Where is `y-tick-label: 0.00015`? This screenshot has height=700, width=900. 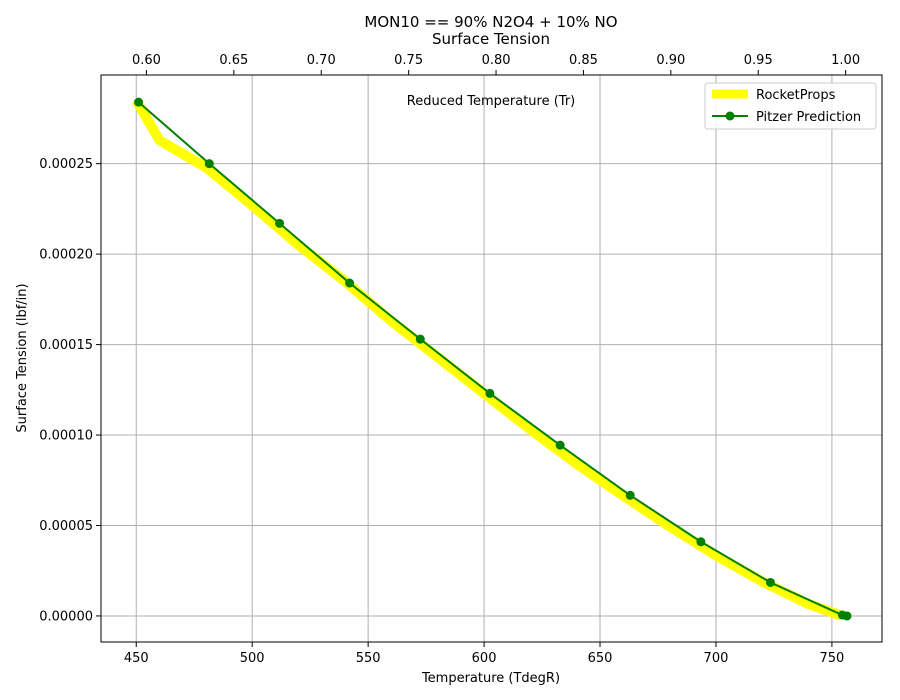 y-tick-label: 0.00015 is located at coordinates (66, 345).